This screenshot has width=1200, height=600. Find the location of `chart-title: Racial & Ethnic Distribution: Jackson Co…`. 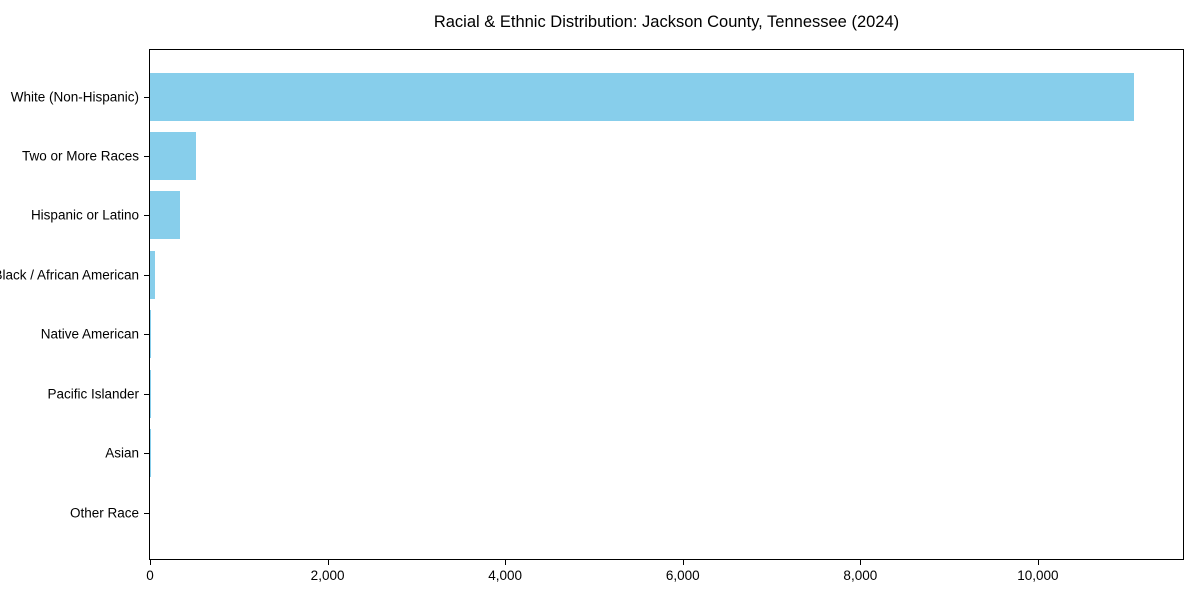

chart-title: Racial & Ethnic Distribution: Jackson Co… is located at coordinates (666, 22).